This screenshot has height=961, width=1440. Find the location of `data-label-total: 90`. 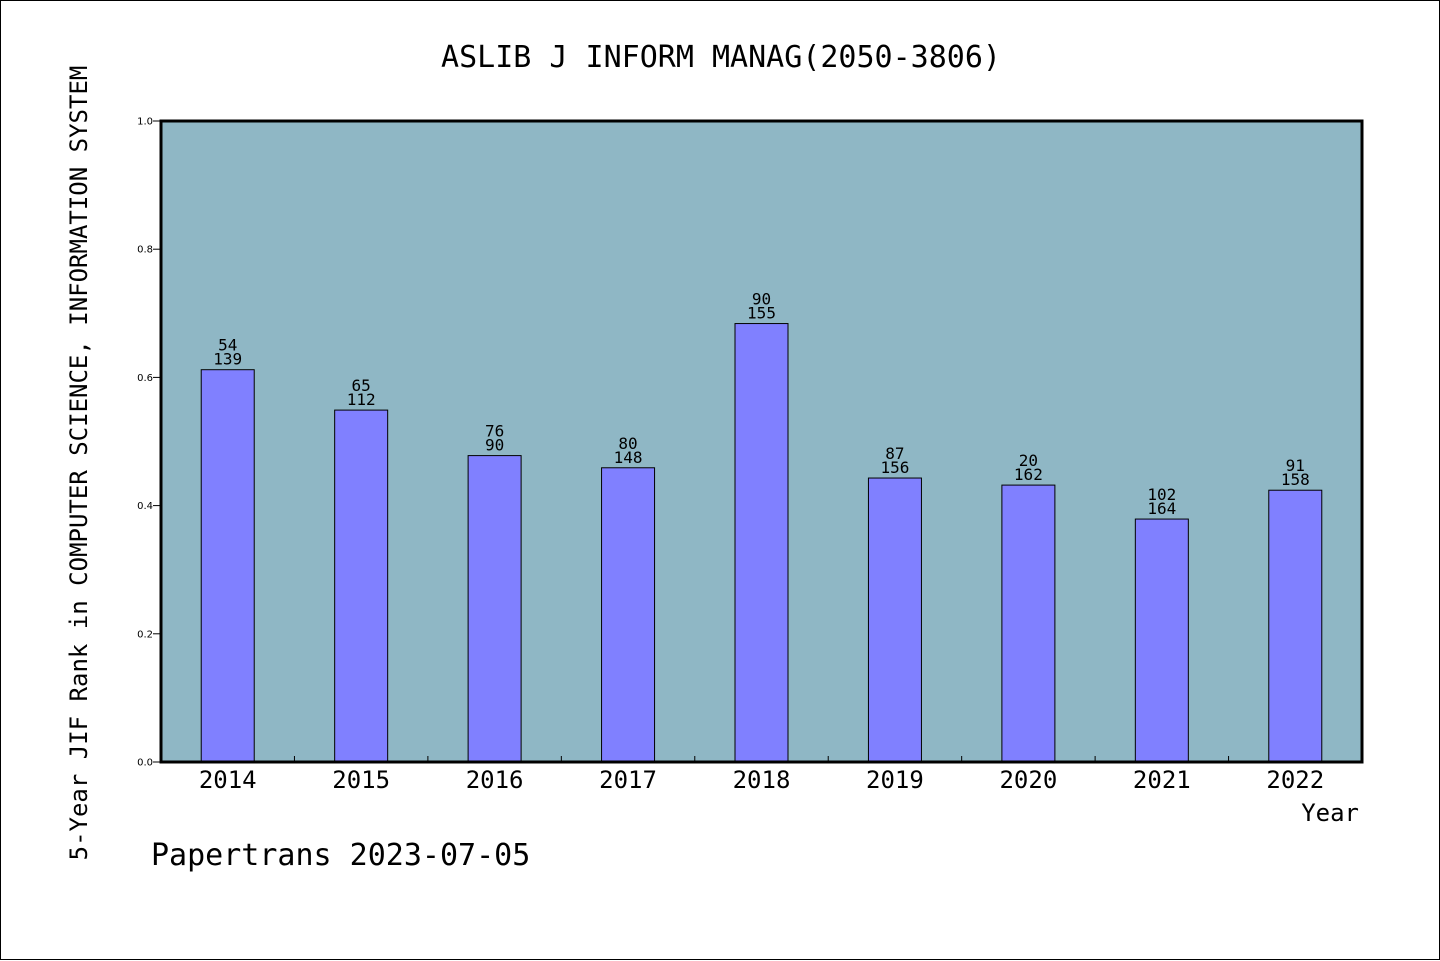

data-label-total: 90 is located at coordinates (494, 445).